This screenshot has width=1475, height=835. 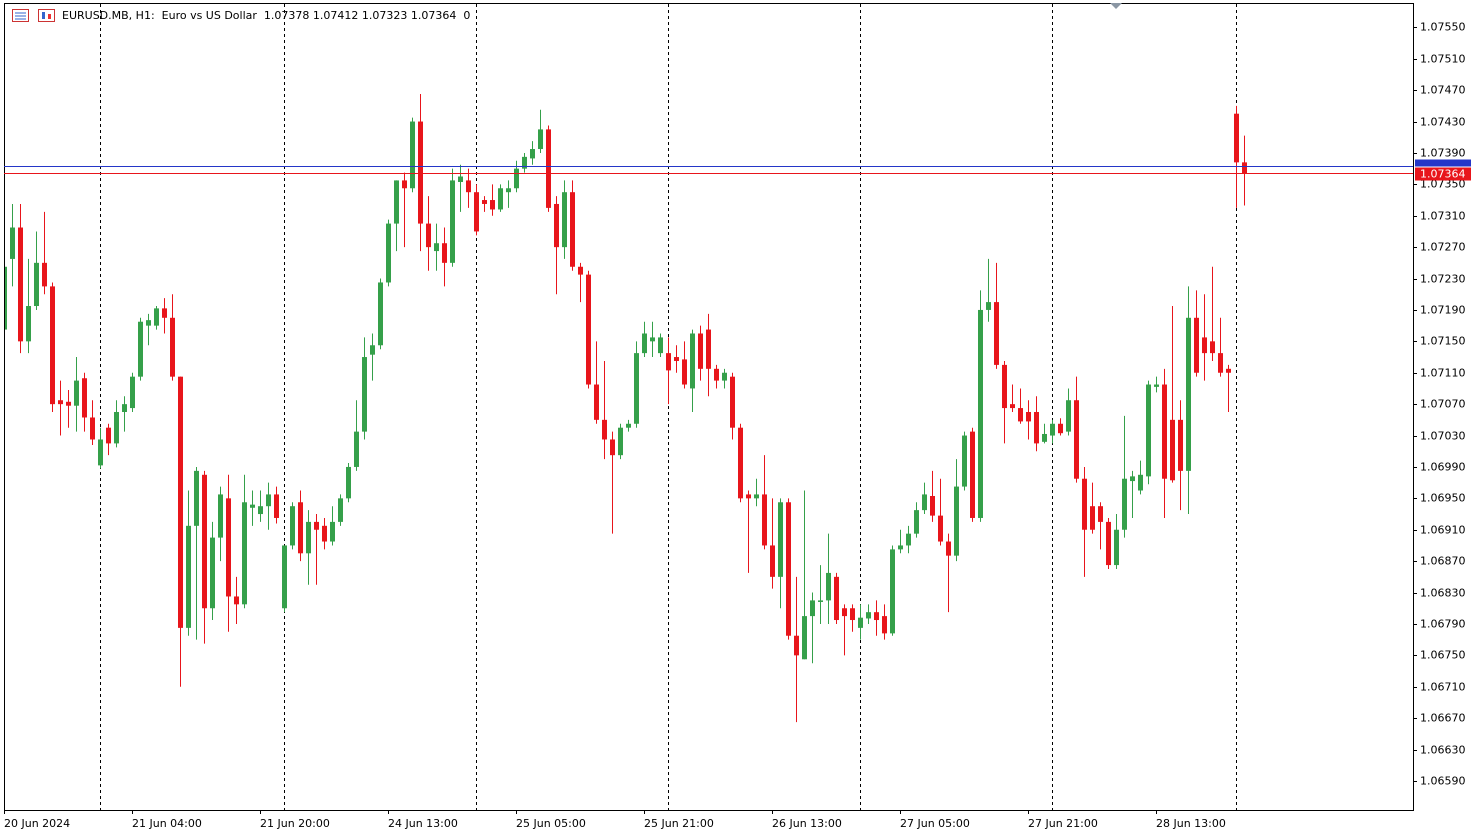 What do you see at coordinates (1443, 153) in the screenshot?
I see `y-tick-label: 1.07390` at bounding box center [1443, 153].